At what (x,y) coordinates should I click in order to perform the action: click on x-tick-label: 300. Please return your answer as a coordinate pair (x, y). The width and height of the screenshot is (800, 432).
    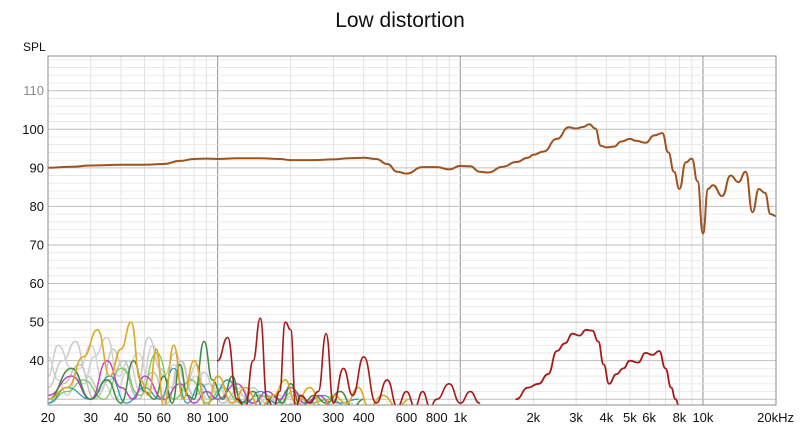
    Looking at the image, I should click on (334, 417).